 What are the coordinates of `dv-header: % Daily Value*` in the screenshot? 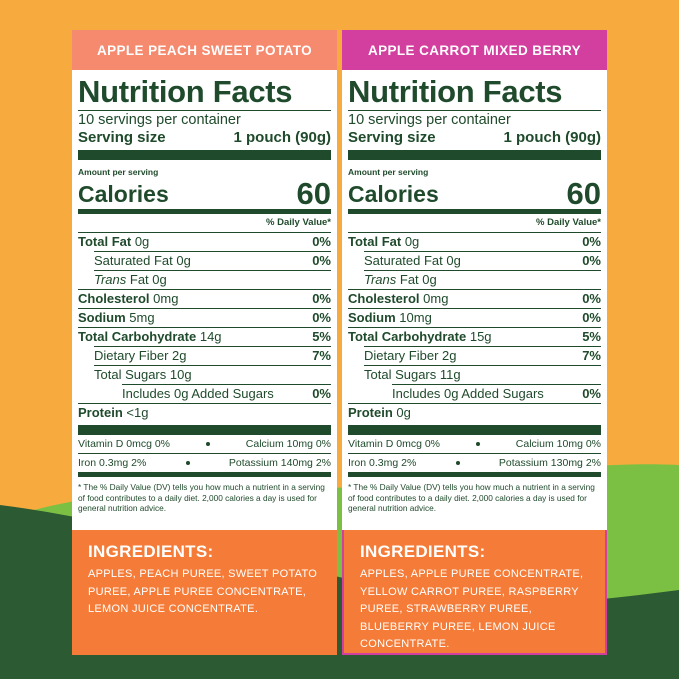 It's located at (474, 223).